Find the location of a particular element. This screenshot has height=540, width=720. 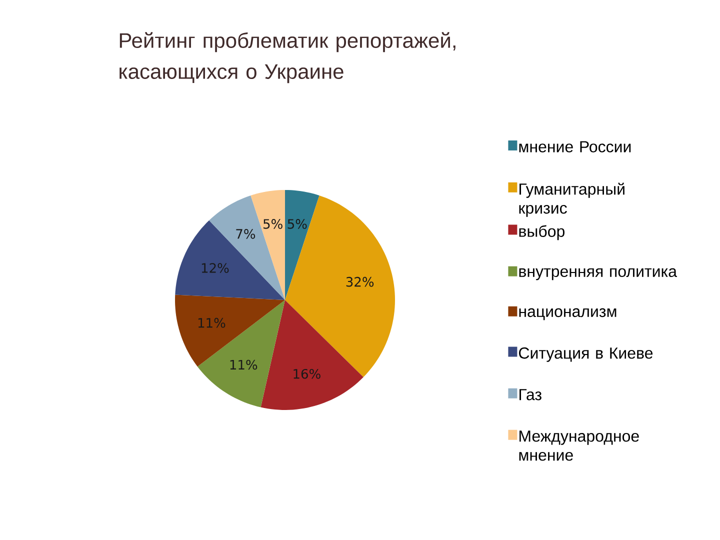

data-label: 32% is located at coordinates (360, 281).